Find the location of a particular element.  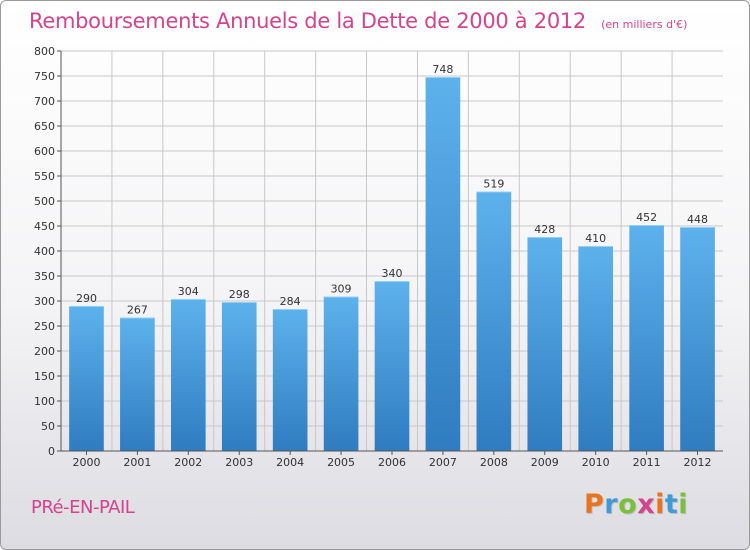

proxiti-logo: Proxiti is located at coordinates (636, 504).